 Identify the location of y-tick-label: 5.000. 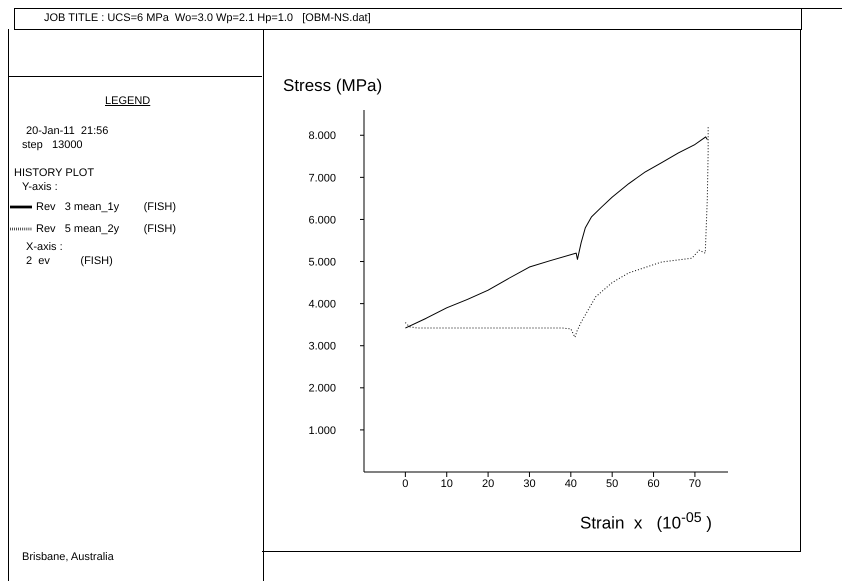
(322, 262).